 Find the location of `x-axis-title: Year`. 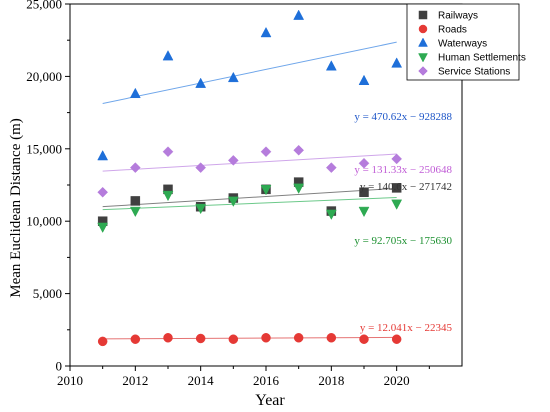

x-axis-title: Year is located at coordinates (270, 400).